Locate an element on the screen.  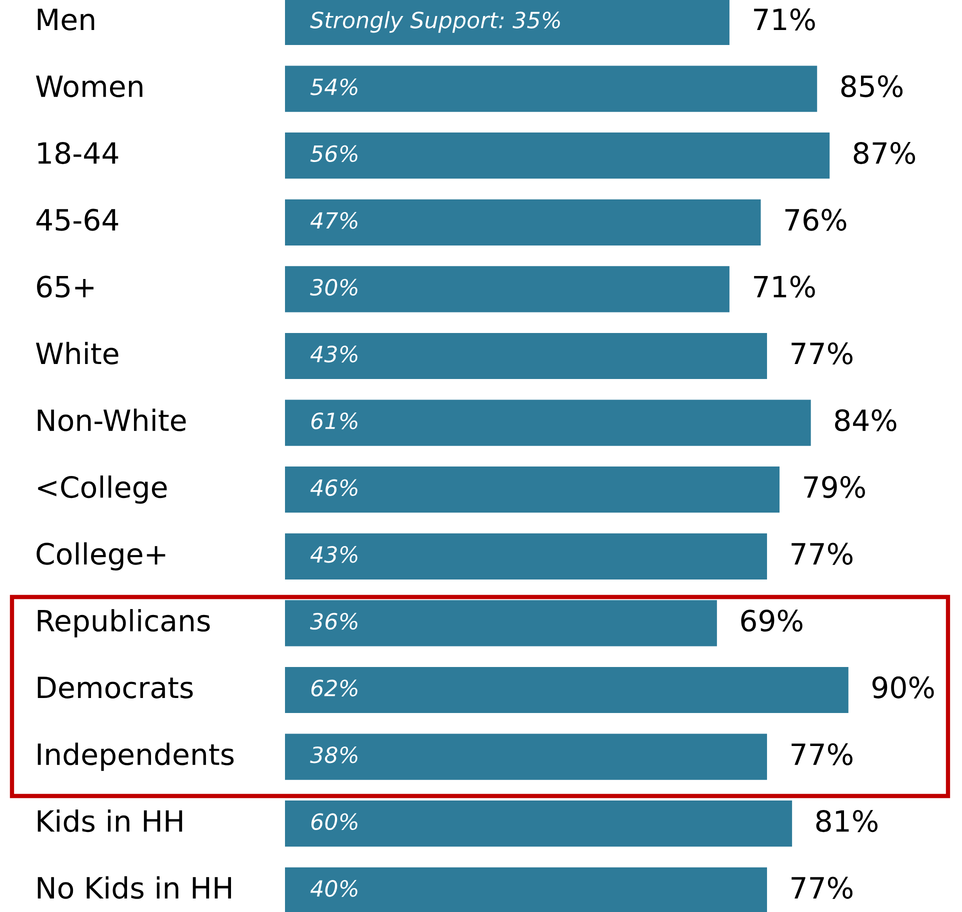
annotation: 62% is located at coordinates (334, 688).